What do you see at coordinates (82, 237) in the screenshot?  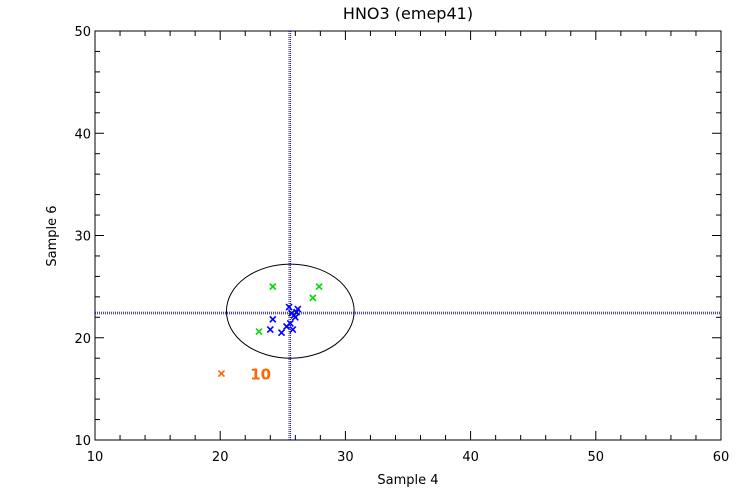 I see `y-tick-label: 30` at bounding box center [82, 237].